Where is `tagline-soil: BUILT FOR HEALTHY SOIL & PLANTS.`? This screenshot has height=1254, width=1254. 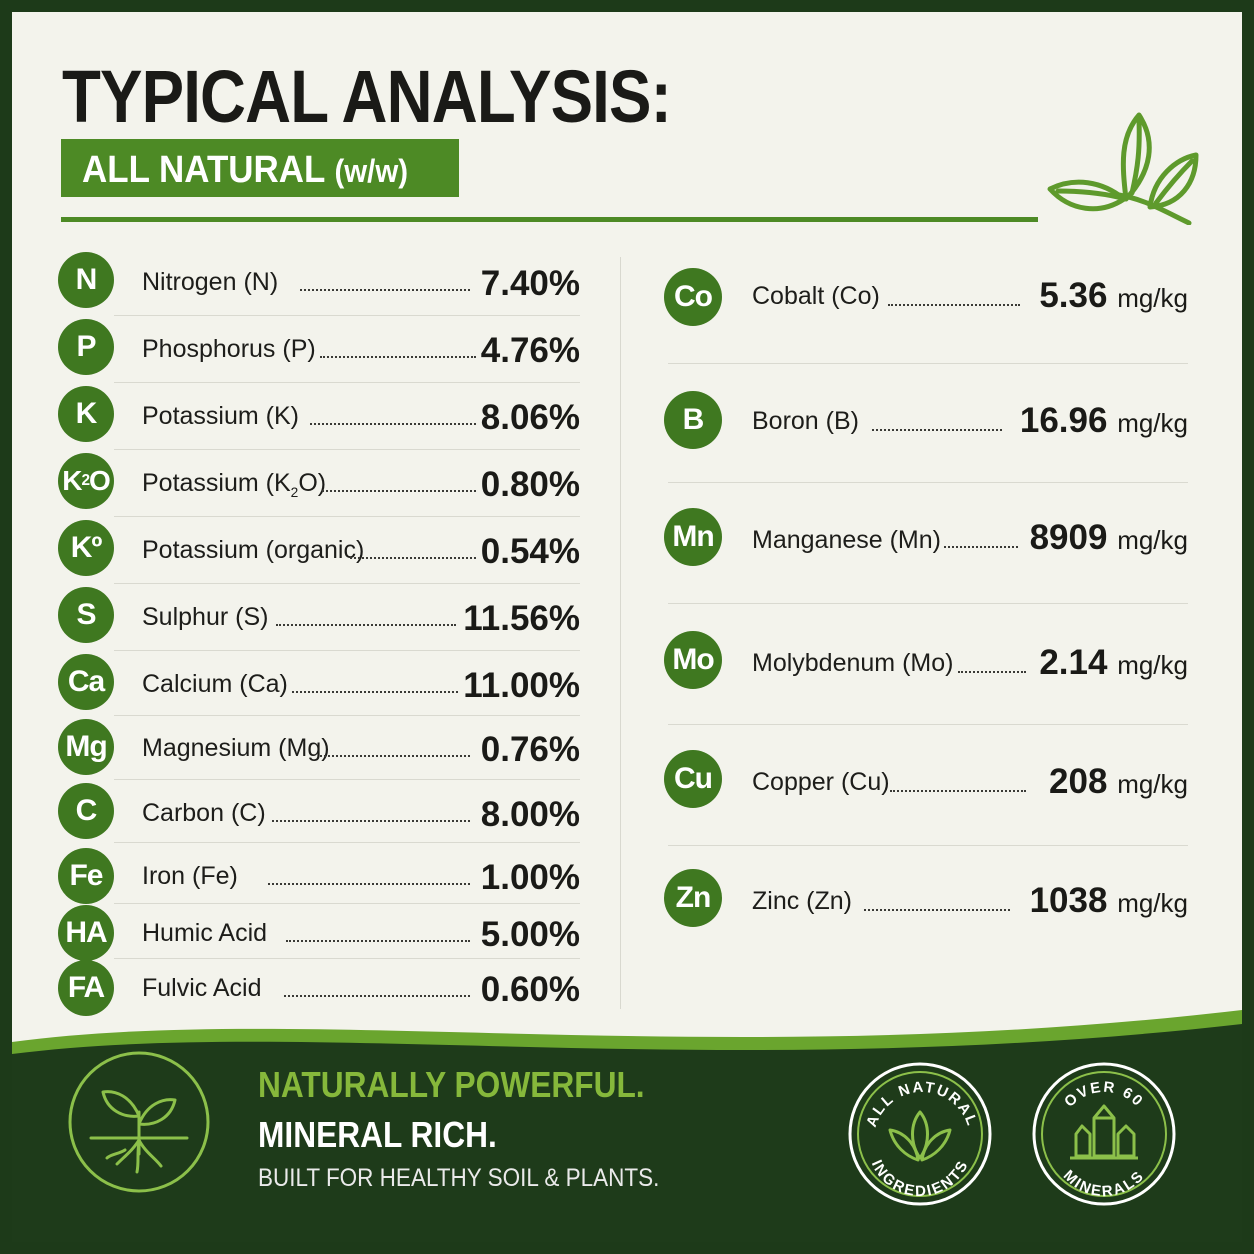 tagline-soil: BUILT FOR HEALTHY SOIL & PLANTS. is located at coordinates (459, 1178).